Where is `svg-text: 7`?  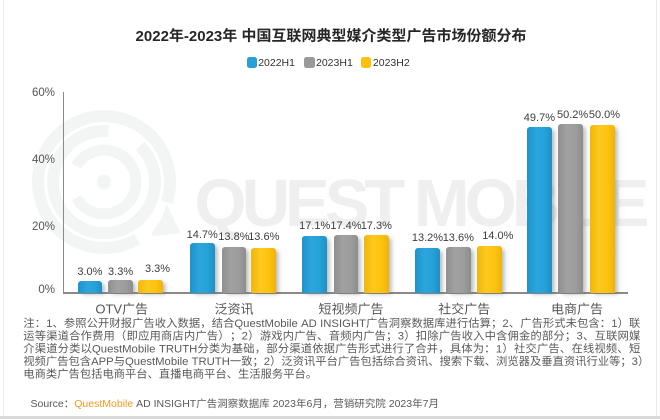 svg-text: 7 is located at coordinates (426, 404).